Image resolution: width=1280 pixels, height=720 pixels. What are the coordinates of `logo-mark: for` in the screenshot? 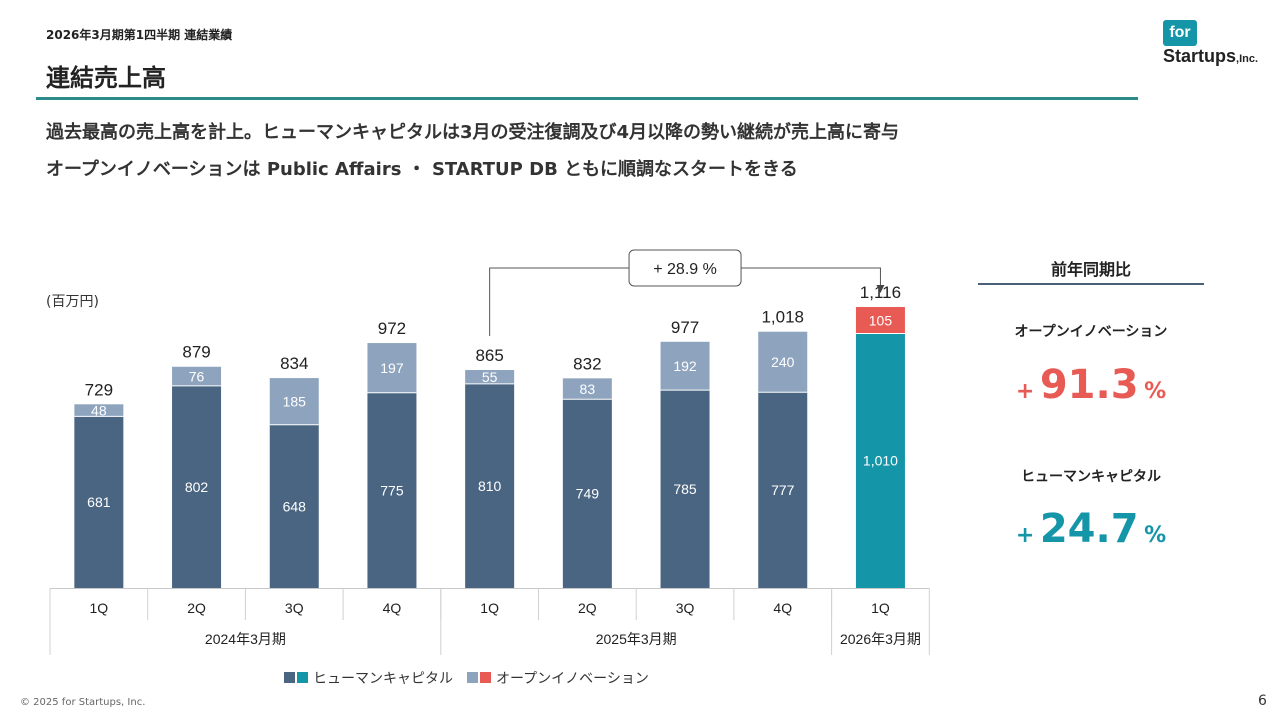 It's located at (1180, 33).